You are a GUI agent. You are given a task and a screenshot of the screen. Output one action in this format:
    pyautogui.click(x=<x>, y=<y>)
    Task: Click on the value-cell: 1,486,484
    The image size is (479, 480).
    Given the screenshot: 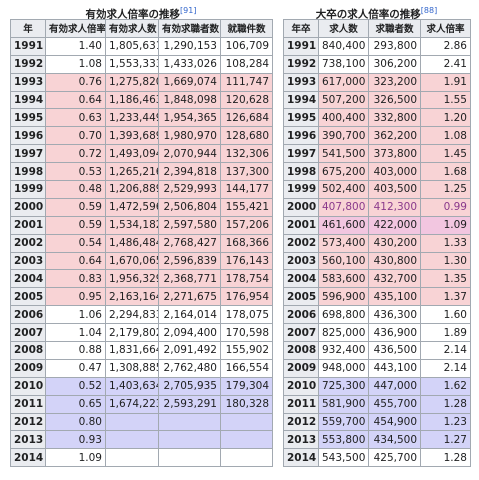 What is the action you would take?
    pyautogui.click(x=132, y=243)
    